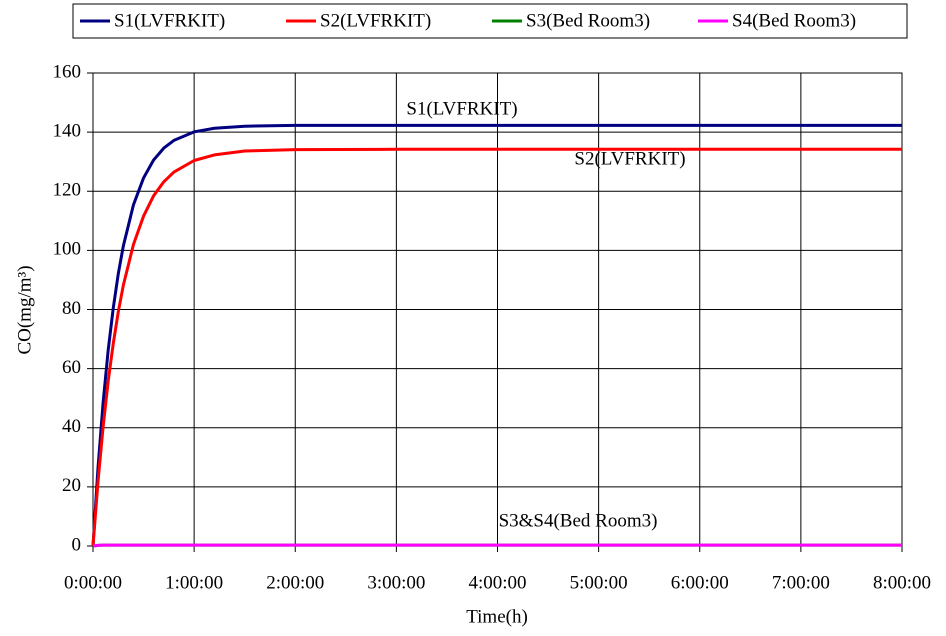  Describe the element at coordinates (497, 545) in the screenshot. I see `series-line` at that location.